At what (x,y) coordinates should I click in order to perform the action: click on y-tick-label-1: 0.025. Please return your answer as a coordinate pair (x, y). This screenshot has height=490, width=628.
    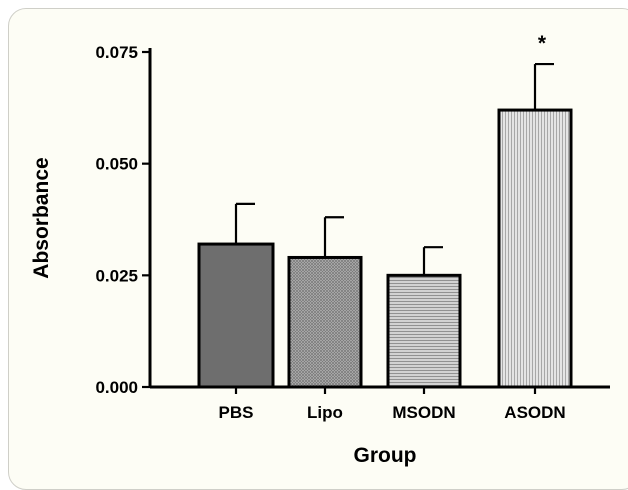
    Looking at the image, I should click on (116, 275).